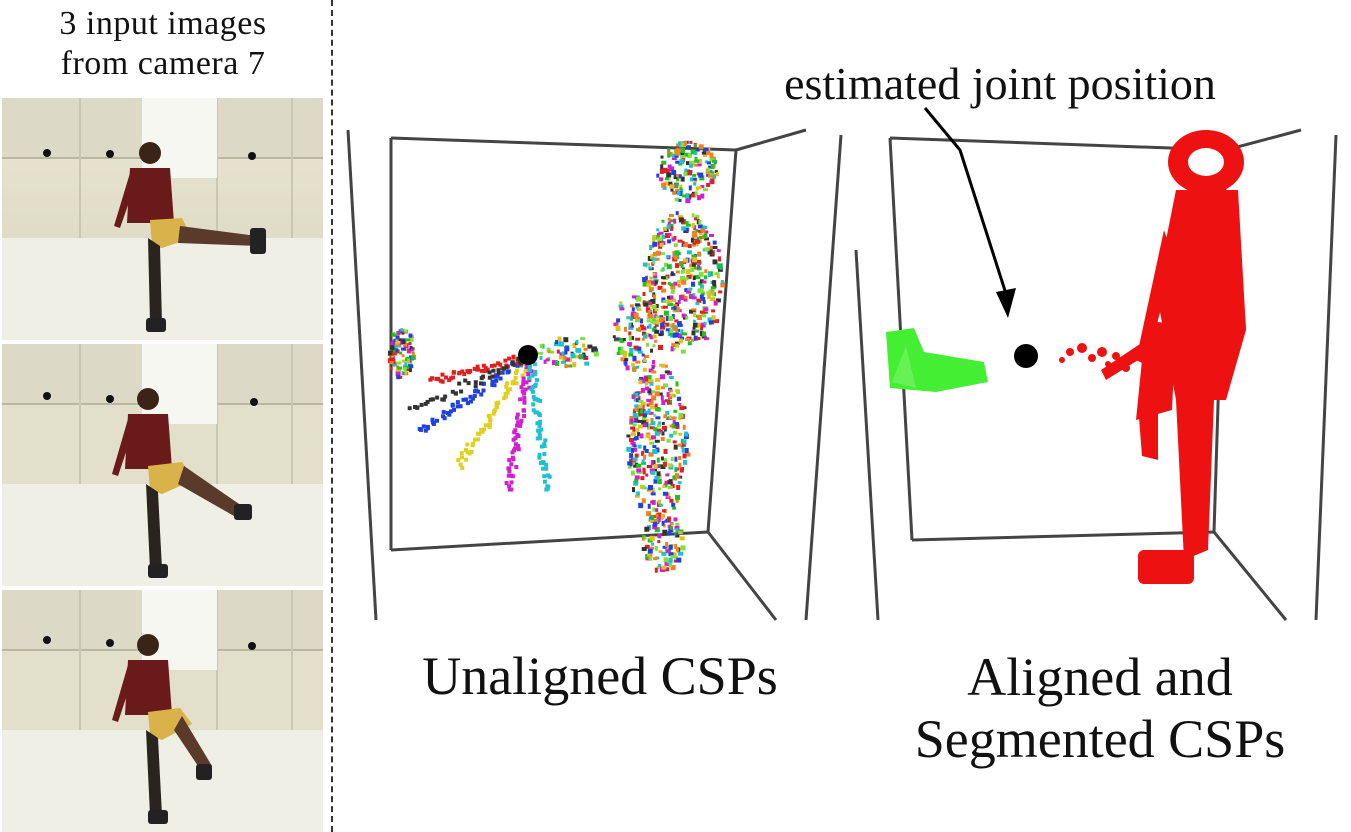  Describe the element at coordinates (1100, 739) in the screenshot. I see `aligned-caption-line2: Segmented CSPs` at that location.